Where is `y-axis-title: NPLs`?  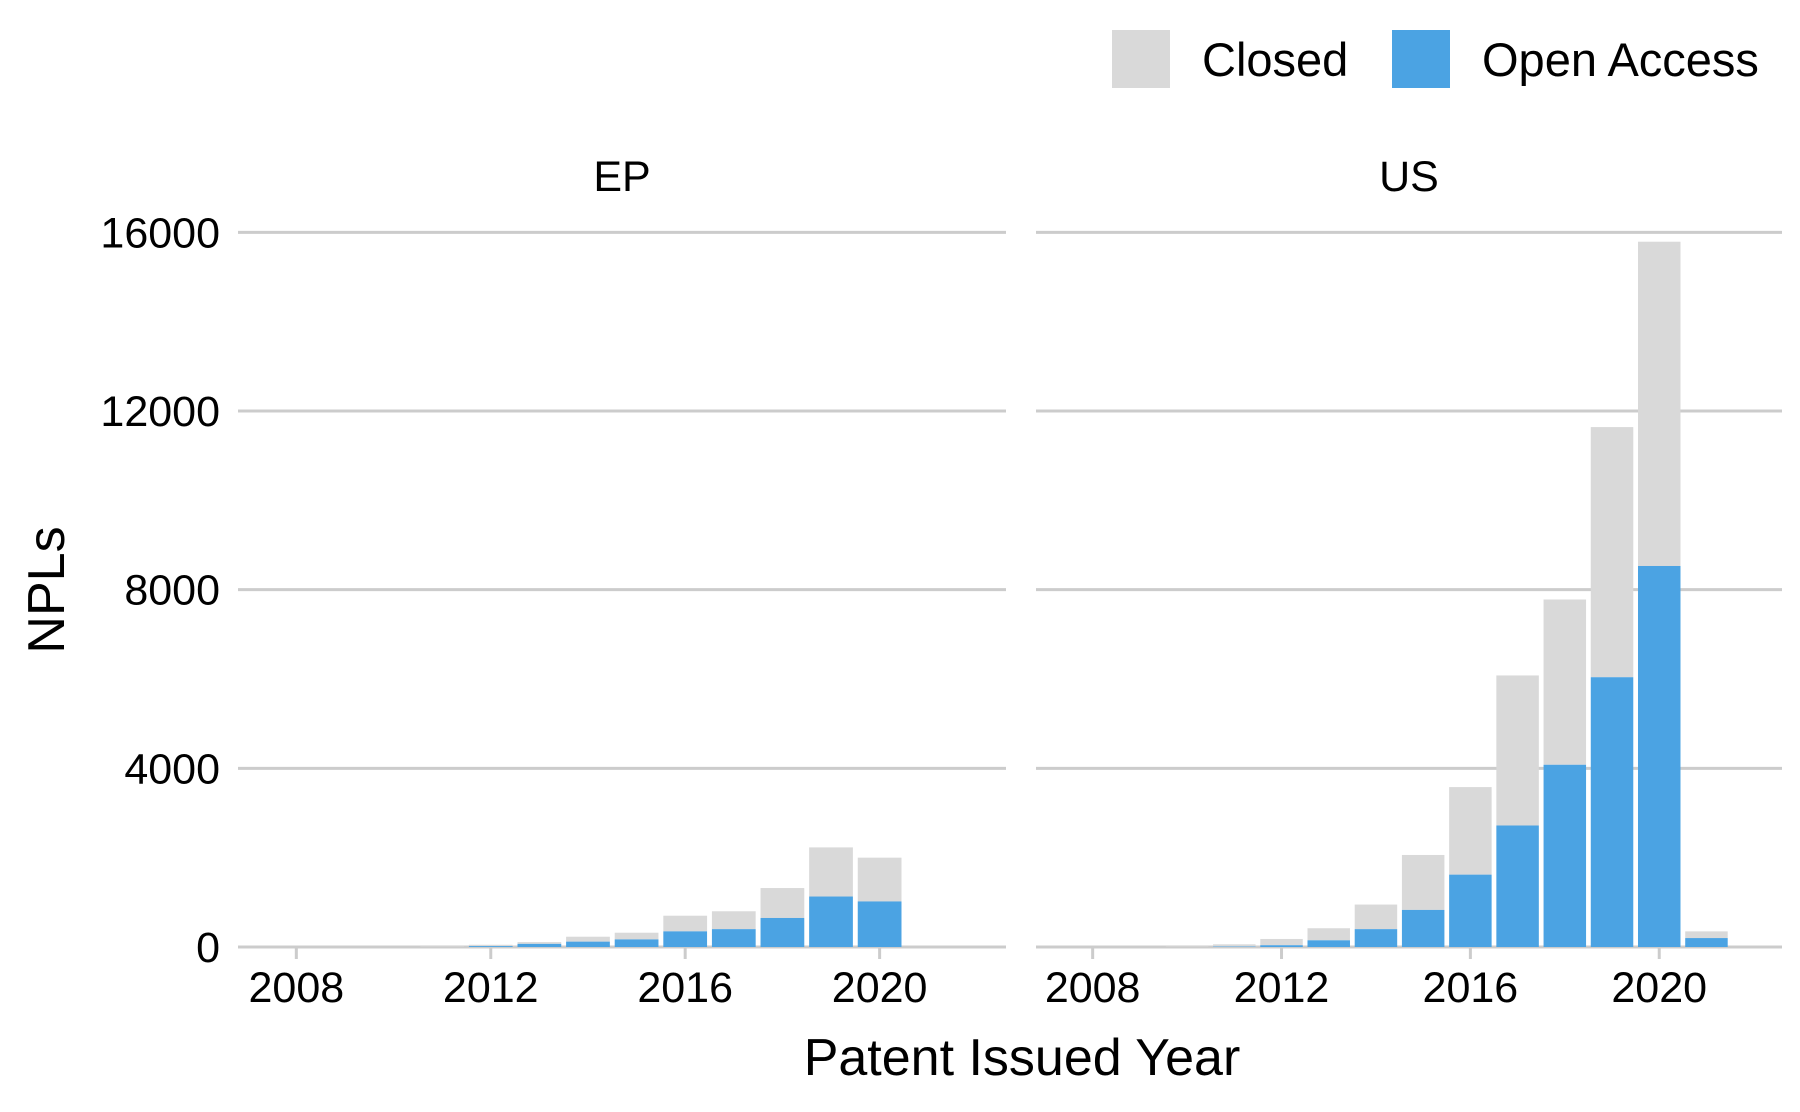
y-axis-title: NPLs is located at coordinates (47, 589).